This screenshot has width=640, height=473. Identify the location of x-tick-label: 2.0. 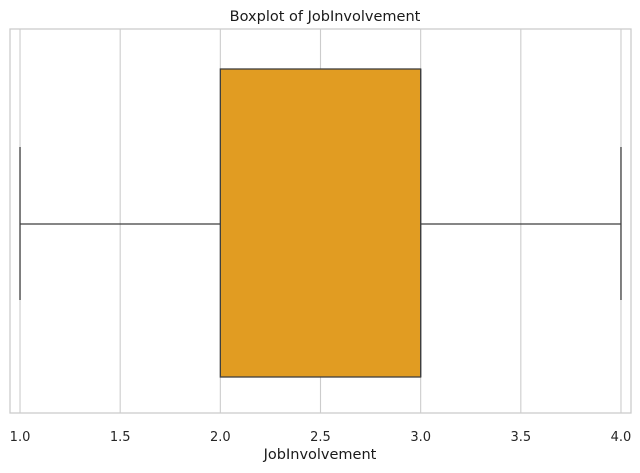
(220, 437).